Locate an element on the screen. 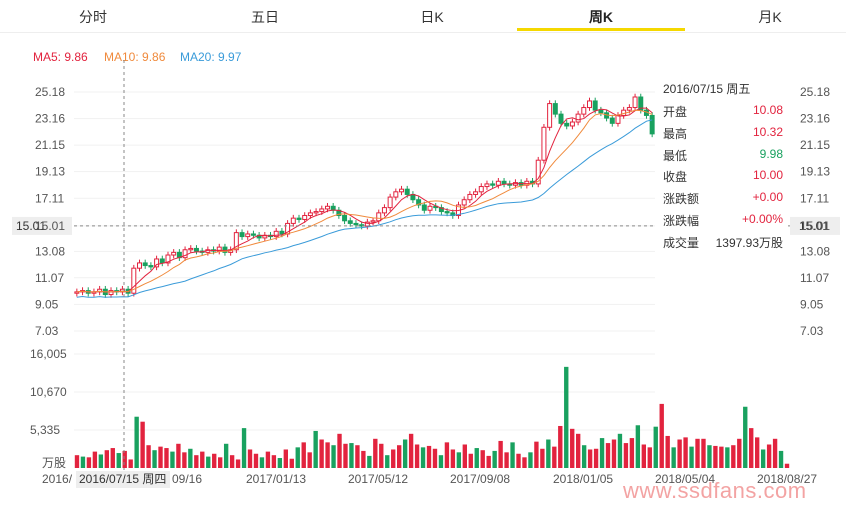 The image size is (846, 508). info-key: 涨跌额 is located at coordinates (681, 199).